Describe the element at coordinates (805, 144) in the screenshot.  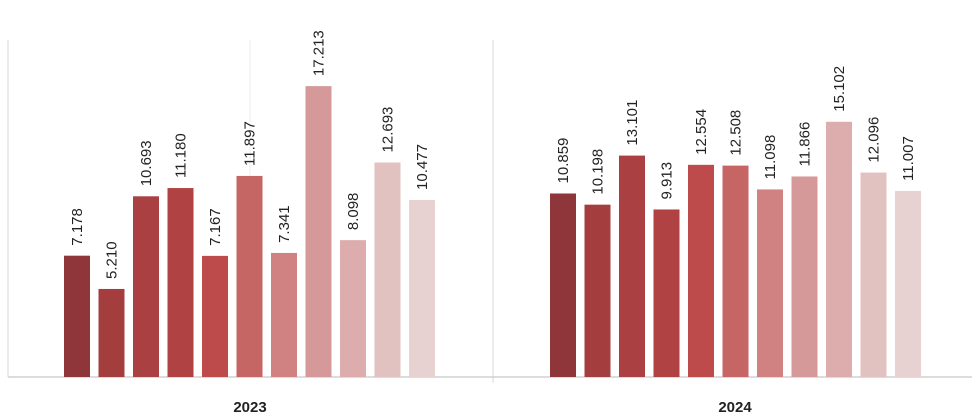
I see `value-label-2024-8: 11.866` at that location.